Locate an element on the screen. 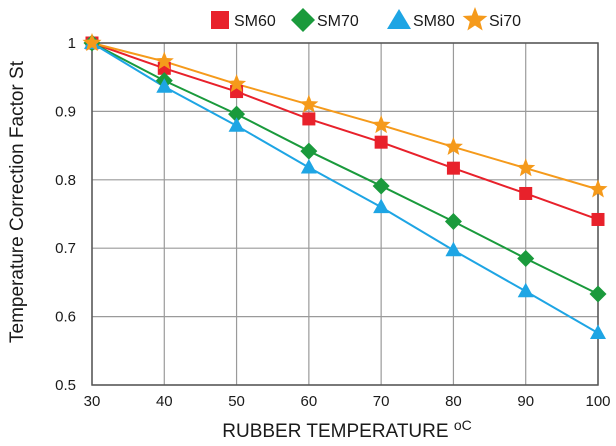 Image resolution: width=616 pixels, height=446 pixels. x-tick-label: 80 is located at coordinates (453, 401).